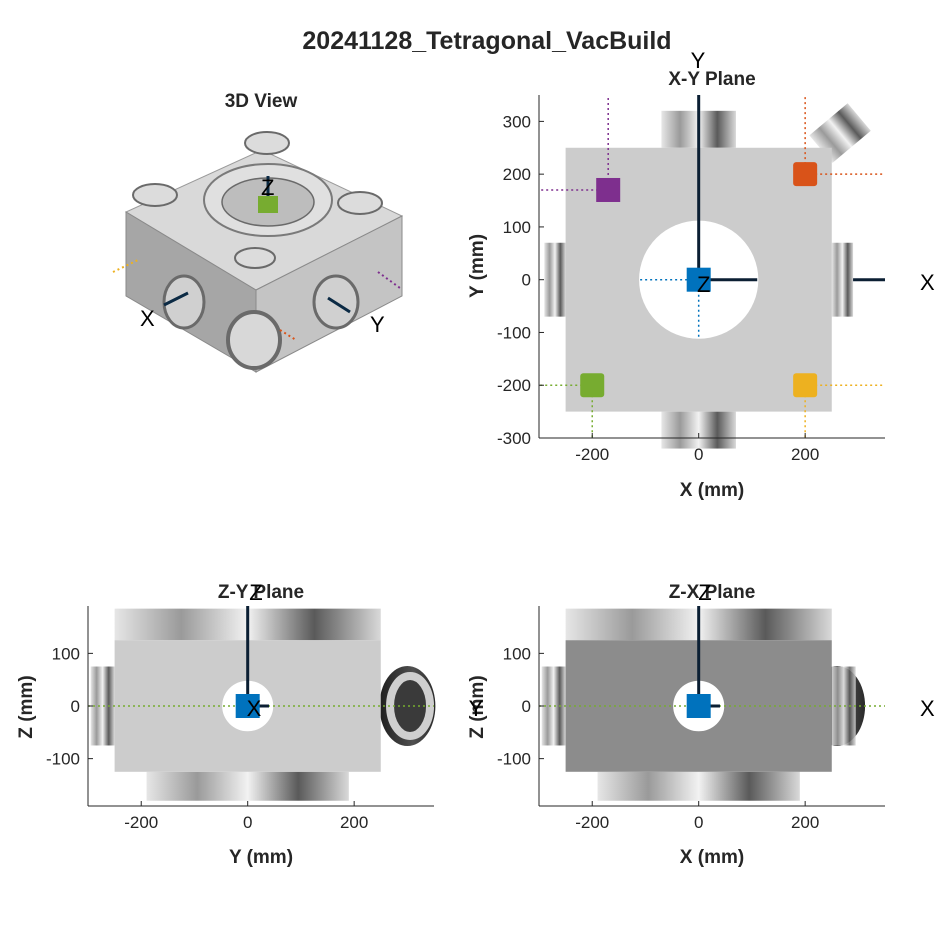  What do you see at coordinates (703, 284) in the screenshot?
I see `plane-xy-axis-letter-z: Z` at bounding box center [703, 284].